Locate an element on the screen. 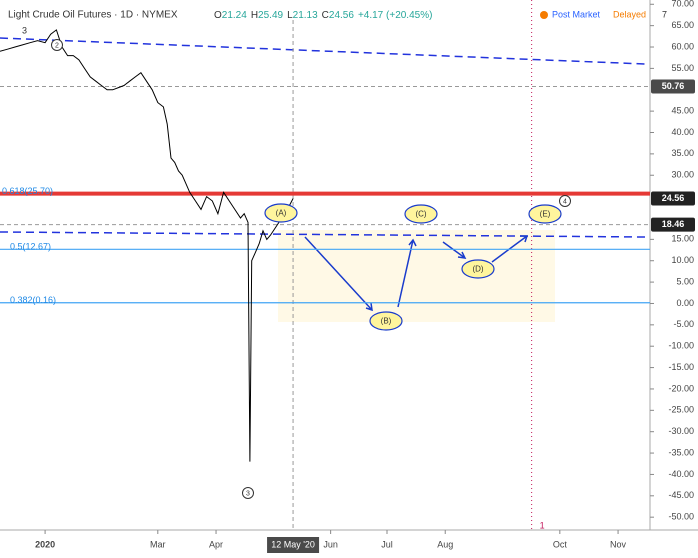 The height and width of the screenshot is (558, 698). delayed: Delayed is located at coordinates (629, 14).